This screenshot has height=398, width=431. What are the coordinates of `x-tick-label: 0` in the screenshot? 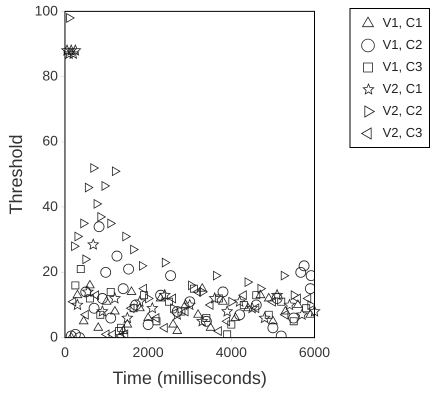 It's located at (65, 352).